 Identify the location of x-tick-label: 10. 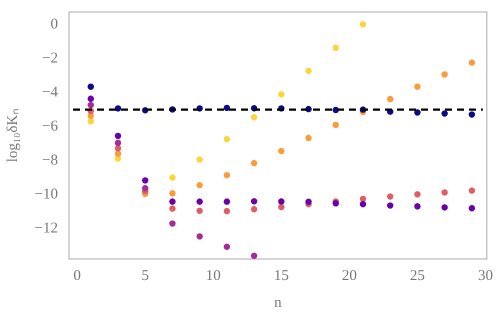
(213, 276).